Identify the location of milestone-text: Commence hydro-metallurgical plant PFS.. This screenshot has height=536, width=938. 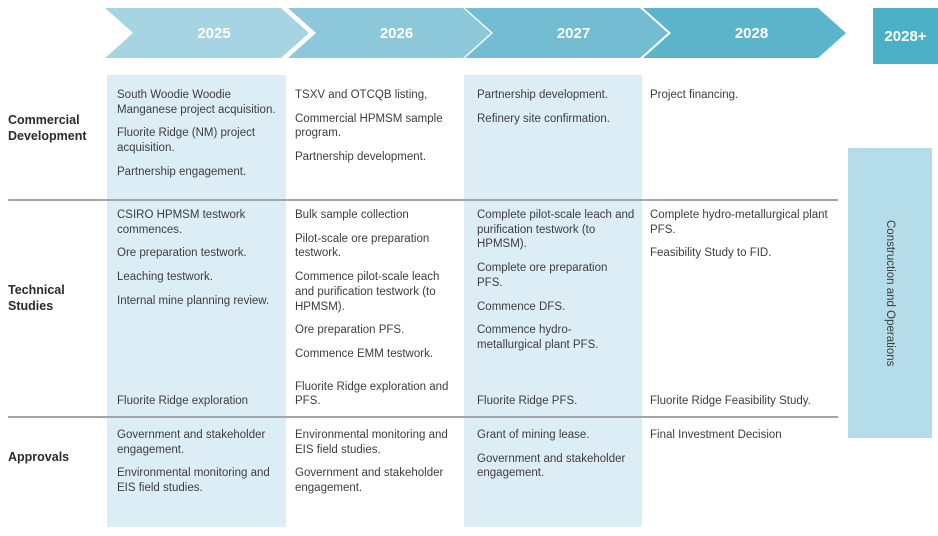
(538, 338).